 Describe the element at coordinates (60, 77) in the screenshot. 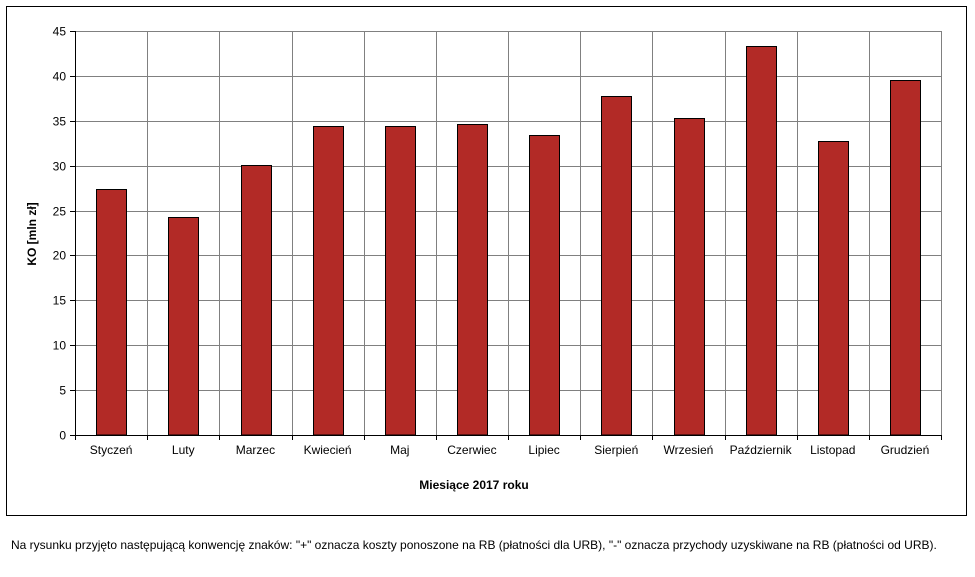

I see `y-tick-label: 40` at that location.